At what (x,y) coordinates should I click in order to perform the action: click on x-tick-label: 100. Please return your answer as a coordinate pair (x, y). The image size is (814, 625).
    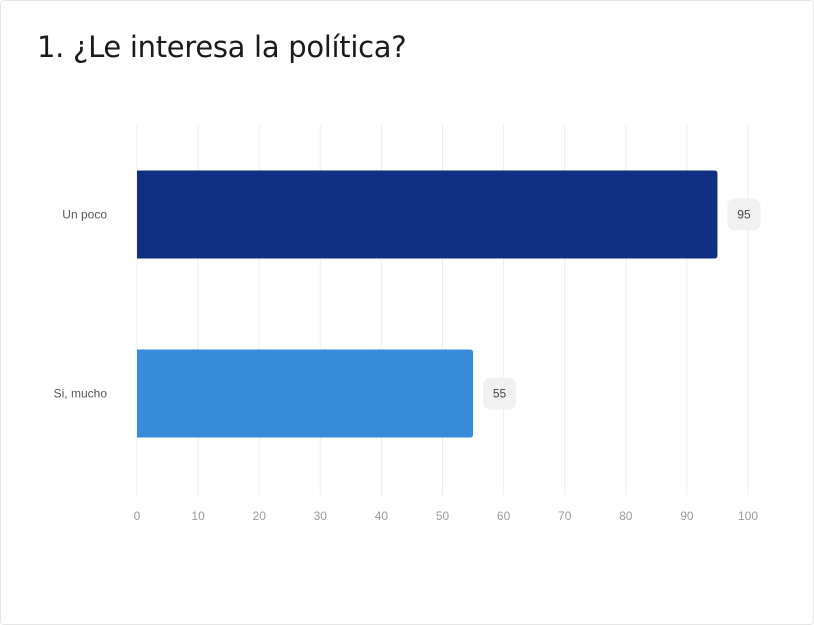
    Looking at the image, I should click on (748, 516).